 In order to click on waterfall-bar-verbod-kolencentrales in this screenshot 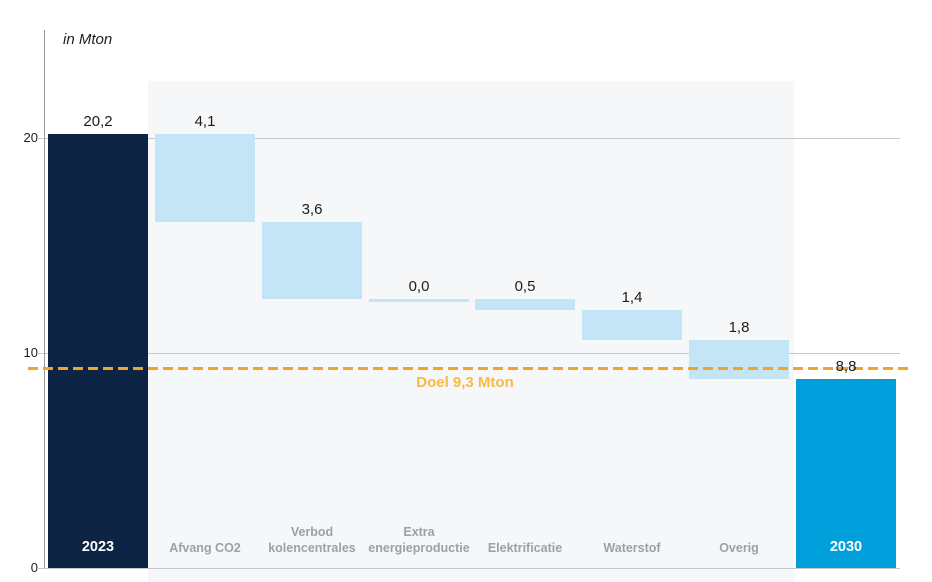, I will do `click(312, 261)`.